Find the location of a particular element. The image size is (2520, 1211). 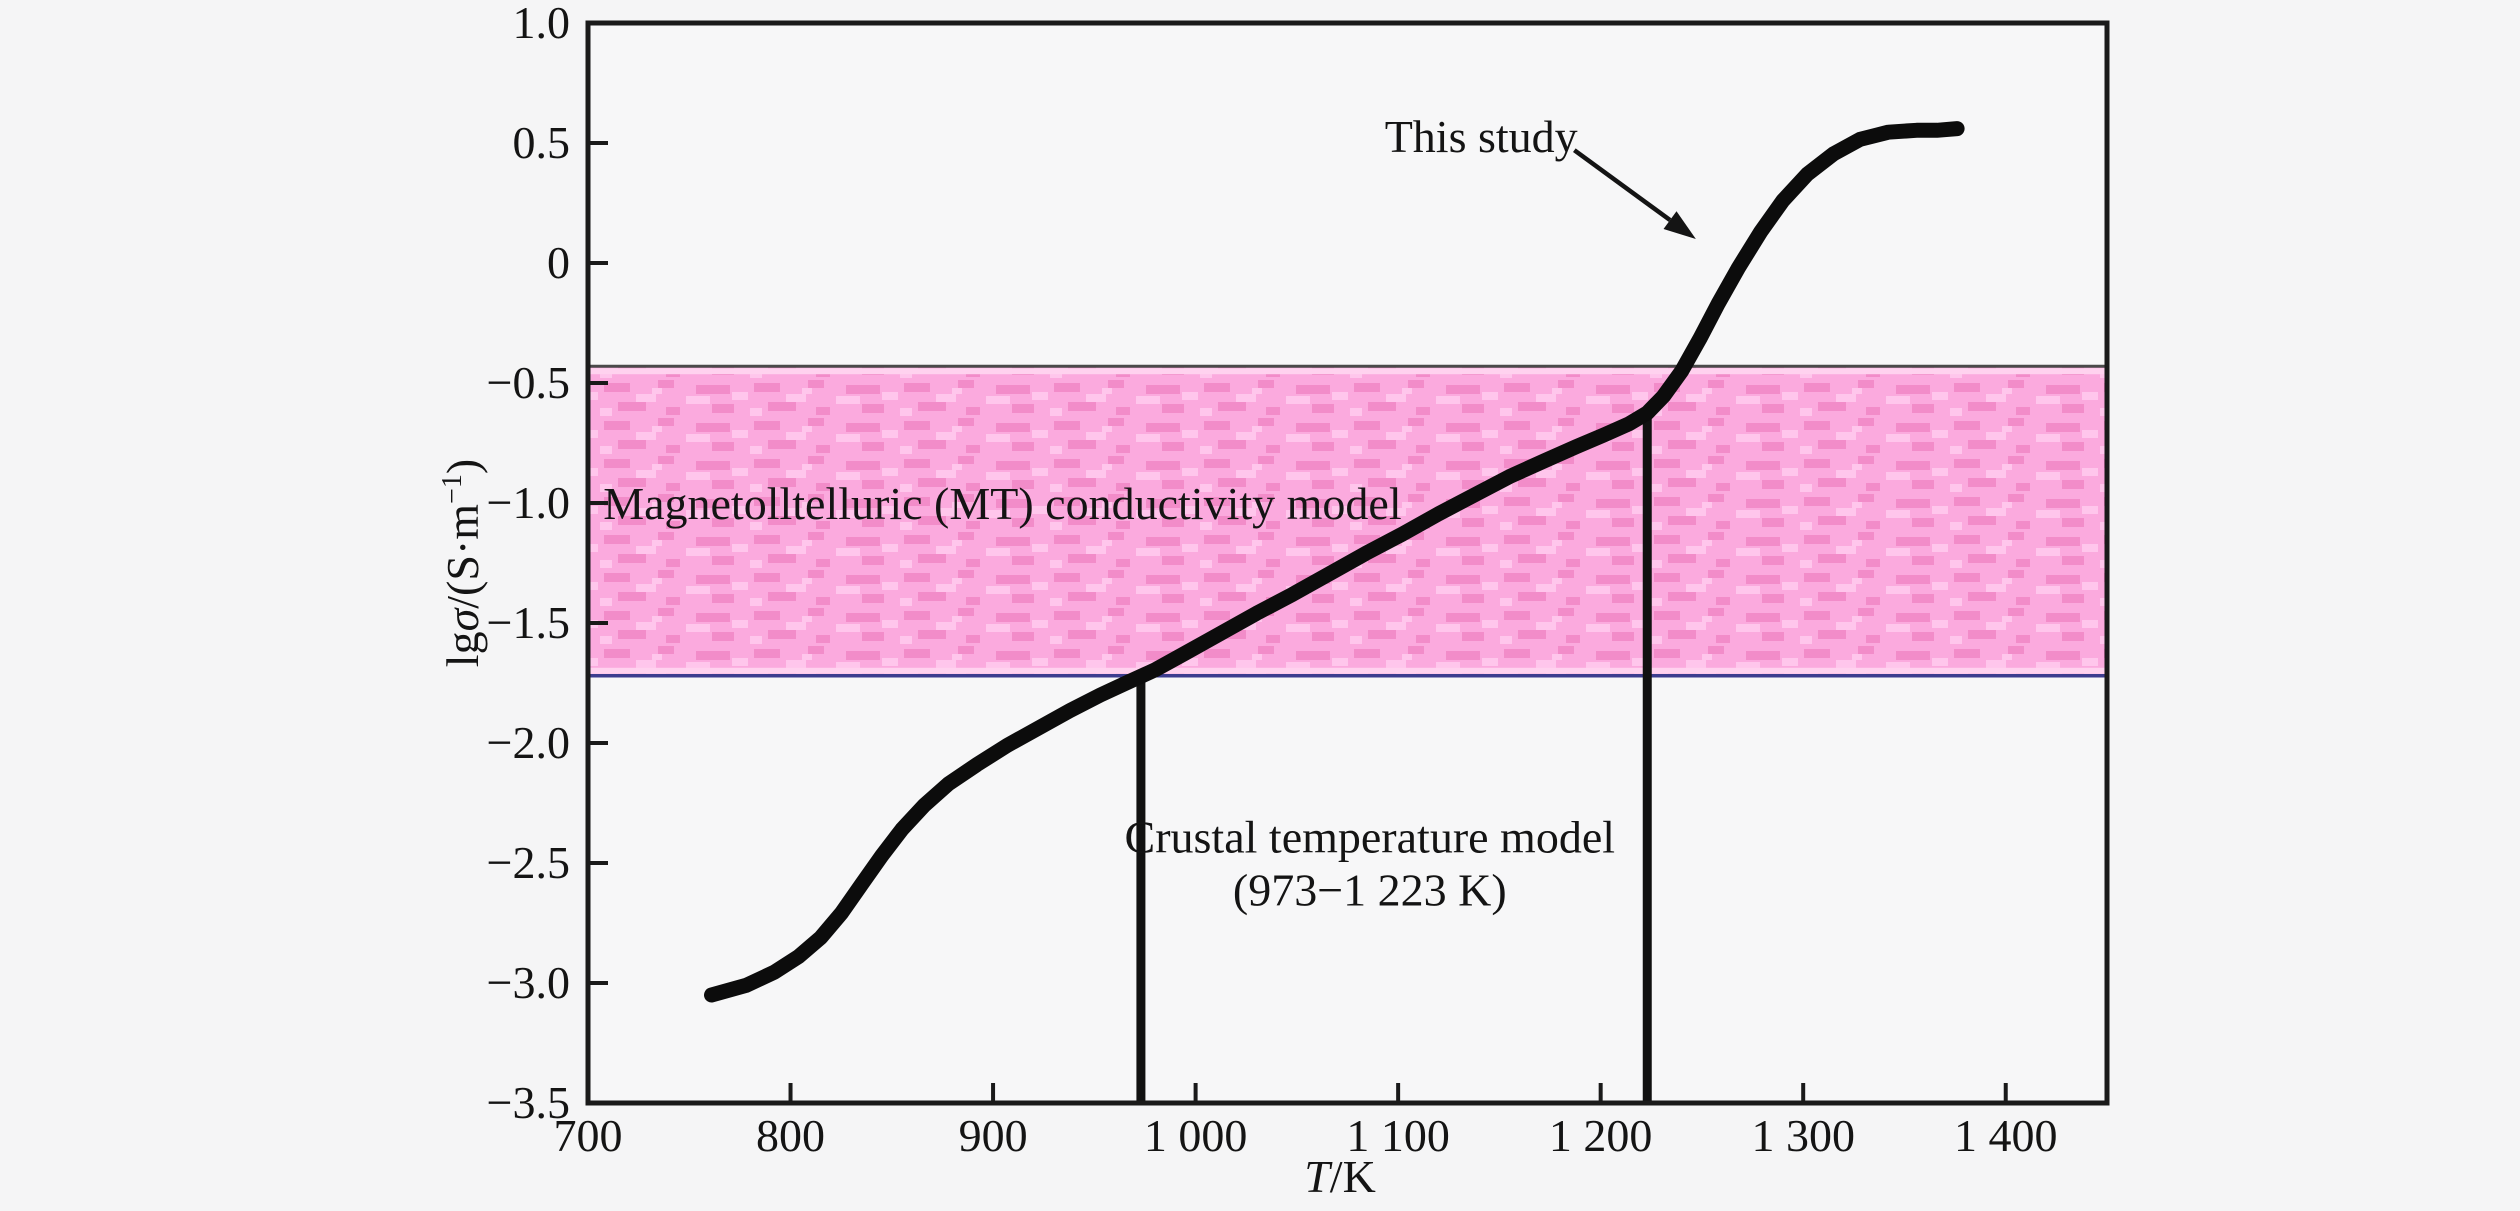

y-tick-label: −1.5 is located at coordinates (528, 622).